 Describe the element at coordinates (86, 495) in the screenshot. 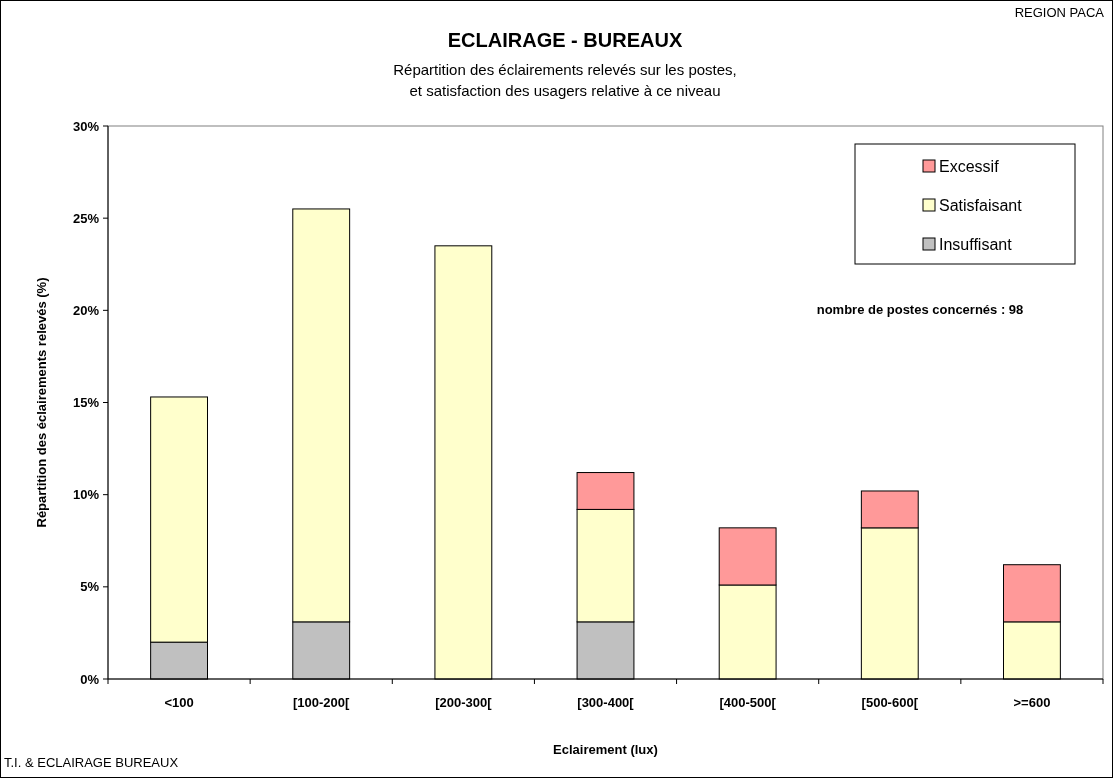

I see `y-tick-label: 10%` at that location.